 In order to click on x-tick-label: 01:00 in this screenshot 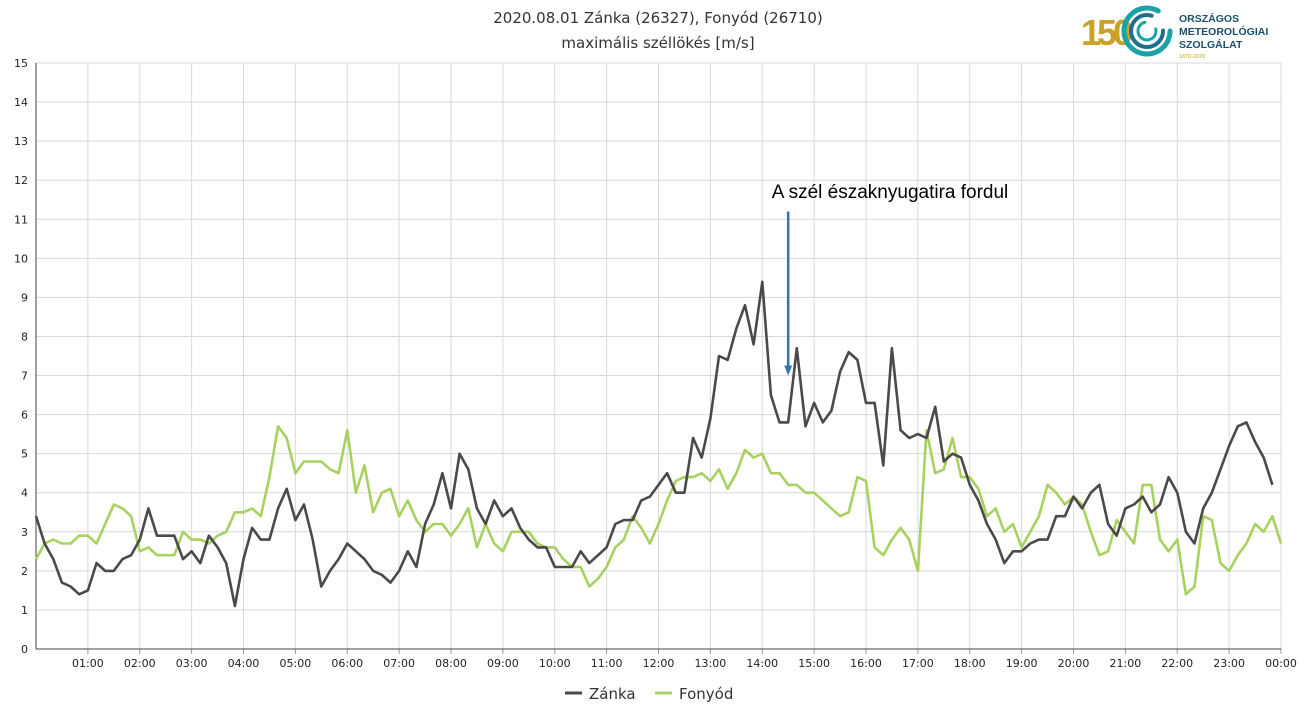, I will do `click(88, 663)`.